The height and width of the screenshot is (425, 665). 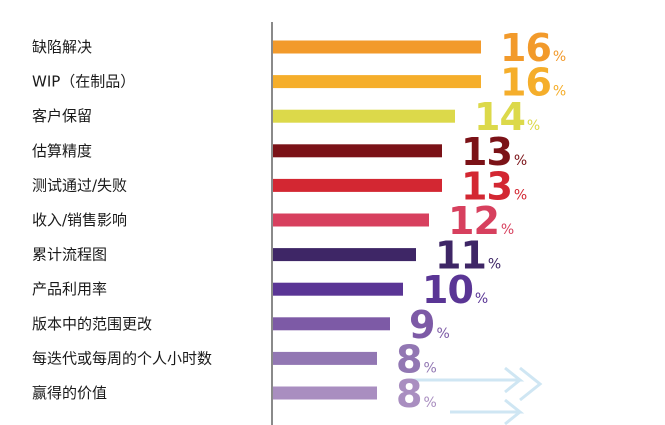 What do you see at coordinates (62, 116) in the screenshot?
I see `category-label: 客户保留` at bounding box center [62, 116].